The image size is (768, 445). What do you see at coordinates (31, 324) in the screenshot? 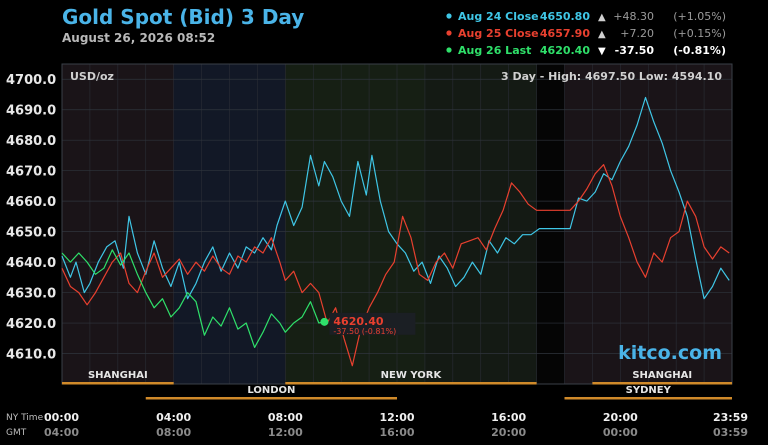
I see `y-tick-label: 4620.0` at bounding box center [31, 324].